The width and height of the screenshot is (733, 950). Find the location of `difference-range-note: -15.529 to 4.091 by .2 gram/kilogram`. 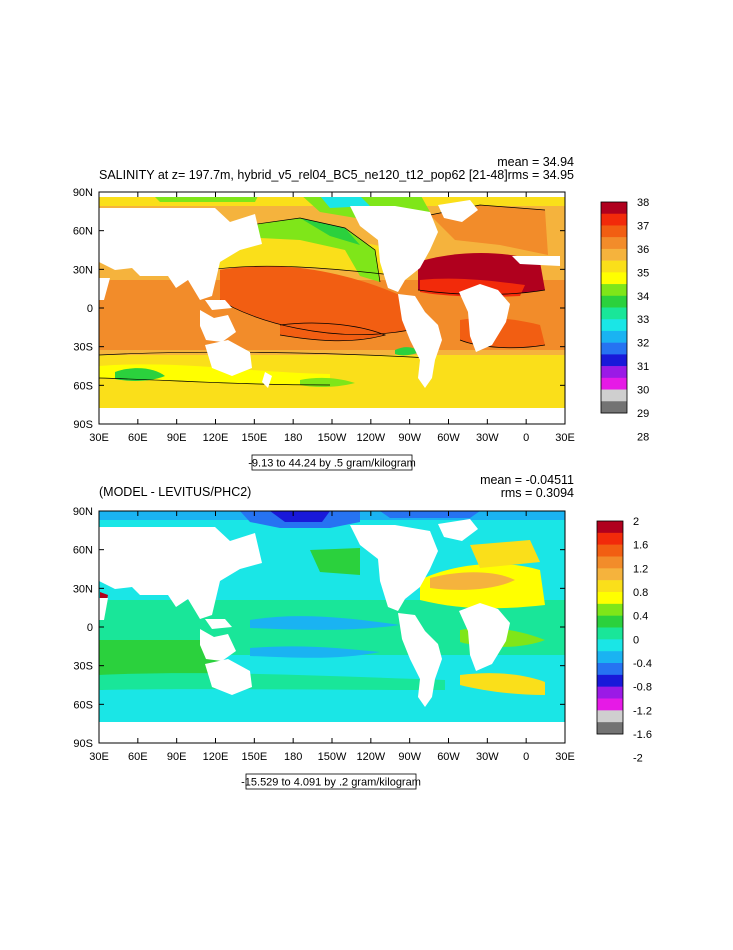

difference-range-note: -15.529 to 4.091 by .2 gram/kilogram is located at coordinates (331, 783).